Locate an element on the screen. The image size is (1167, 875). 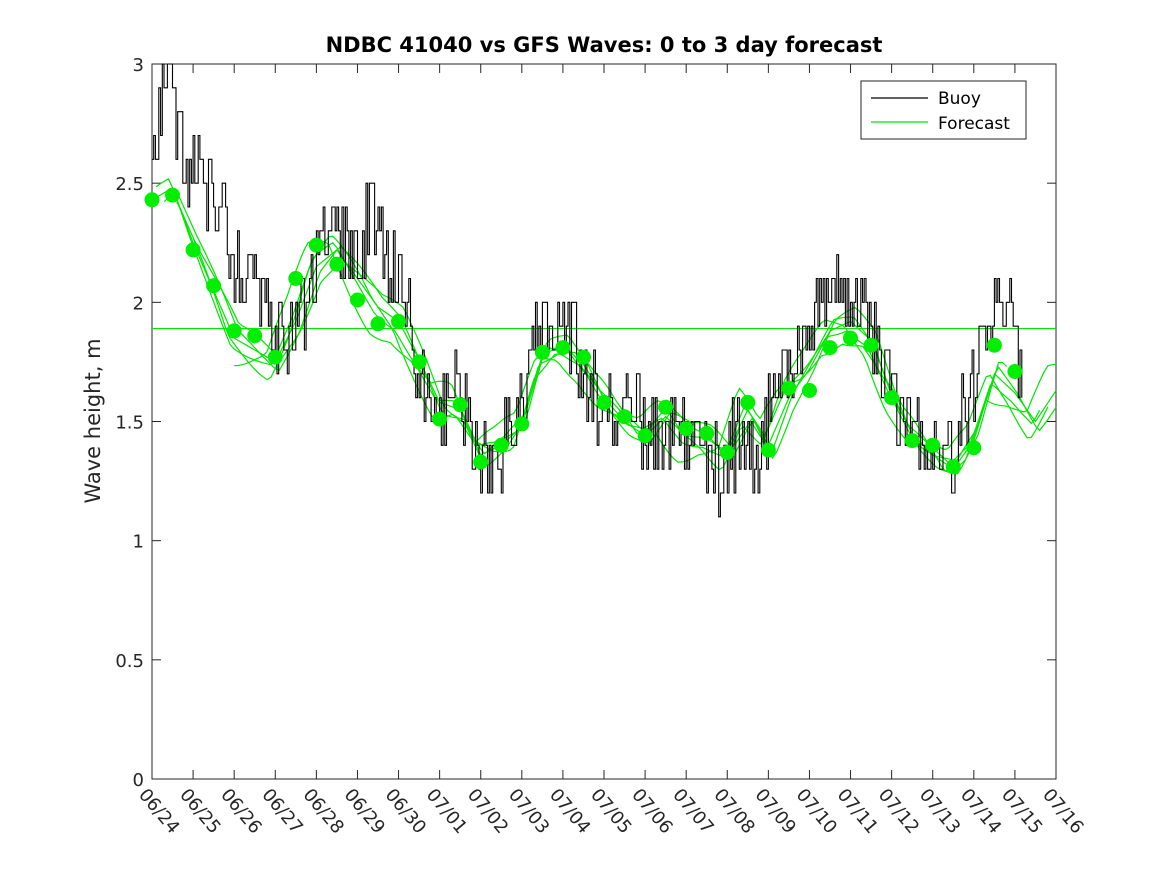
legend: Buoy Forecast is located at coordinates (943, 110).